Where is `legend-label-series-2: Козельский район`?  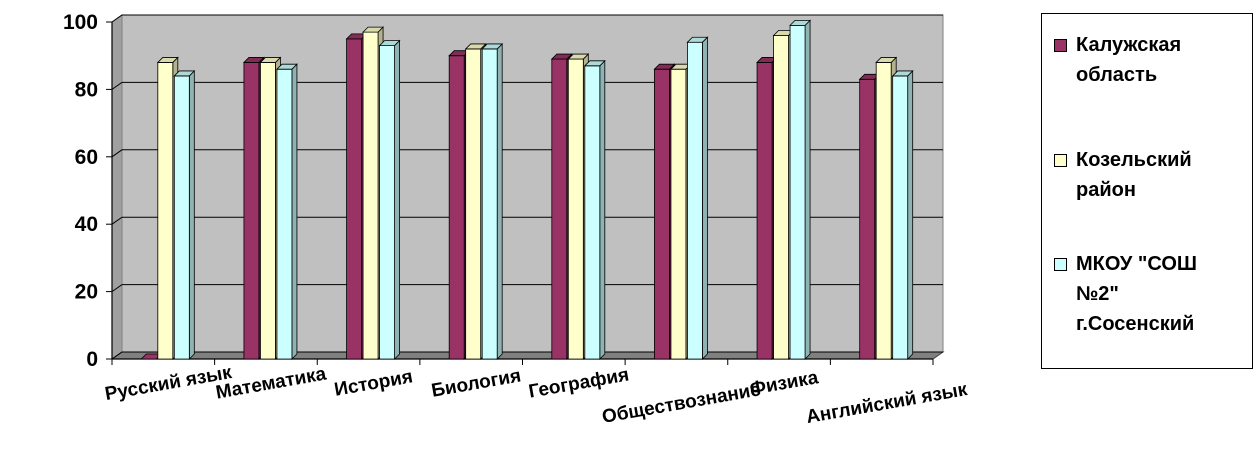 legend-label-series-2: Козельский район is located at coordinates (1134, 175).